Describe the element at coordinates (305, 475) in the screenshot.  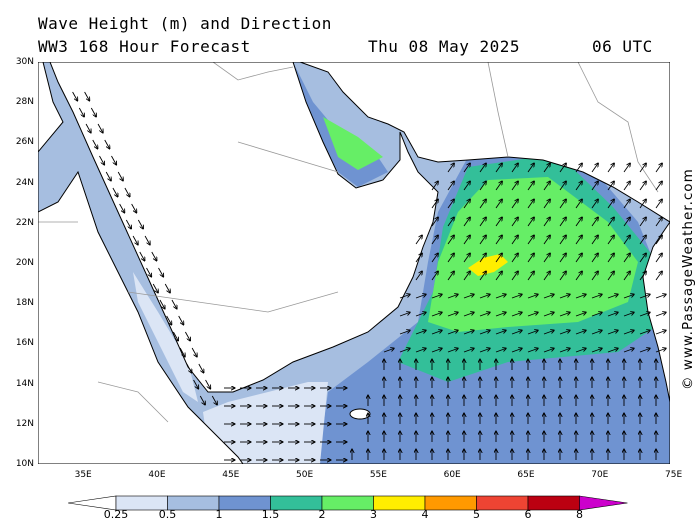
I see `longitude-label: 50E` at that location.